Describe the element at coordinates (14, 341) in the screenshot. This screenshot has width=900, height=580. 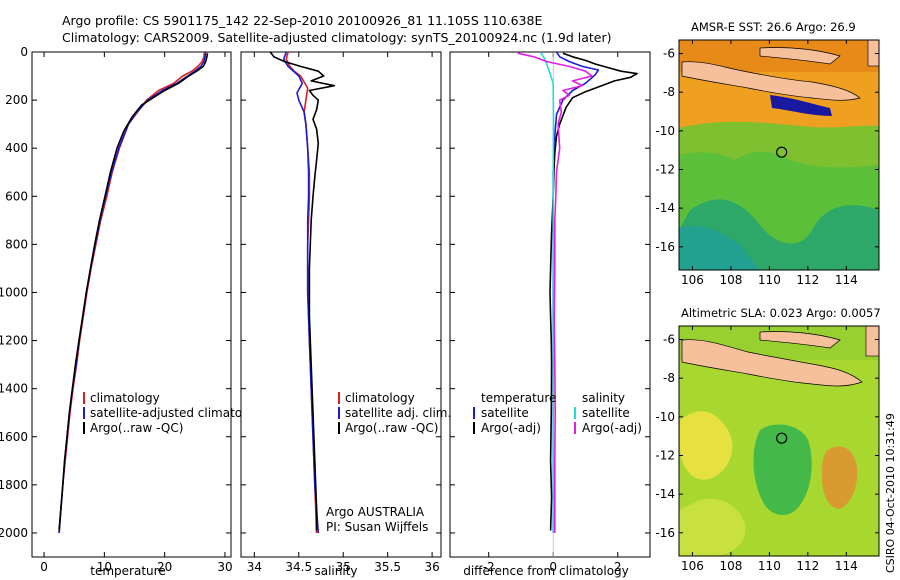
I see `y-tick-label: 1200` at that location.